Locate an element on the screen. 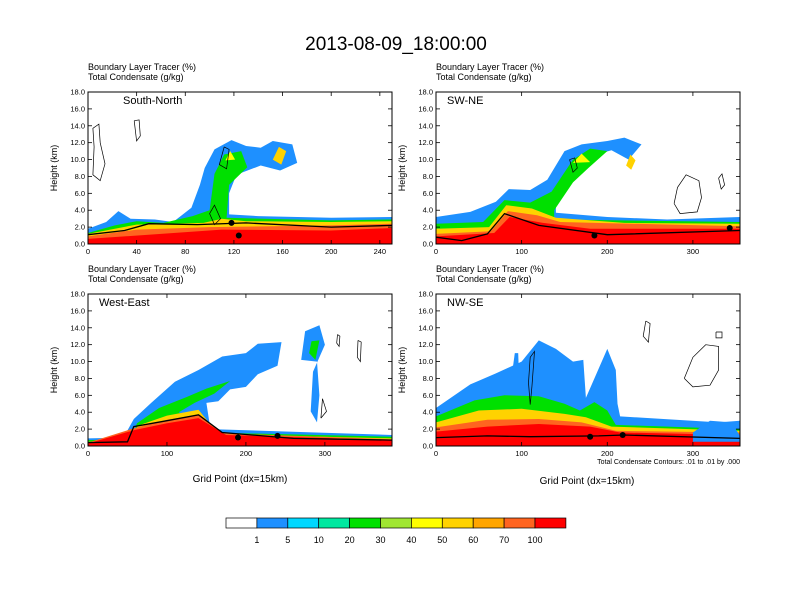 This screenshot has width=792, height=612. colorbar-label: 40 is located at coordinates (411, 540).